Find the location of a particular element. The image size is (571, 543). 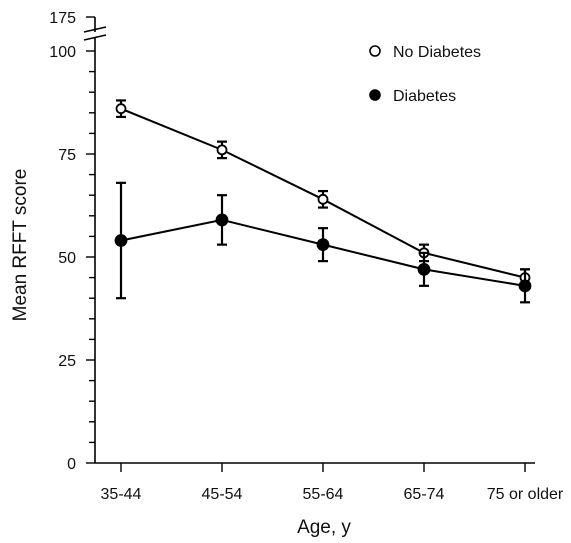

x-ticks: 35-44 45-54 55-64 65-74 75 or older is located at coordinates (332, 483).